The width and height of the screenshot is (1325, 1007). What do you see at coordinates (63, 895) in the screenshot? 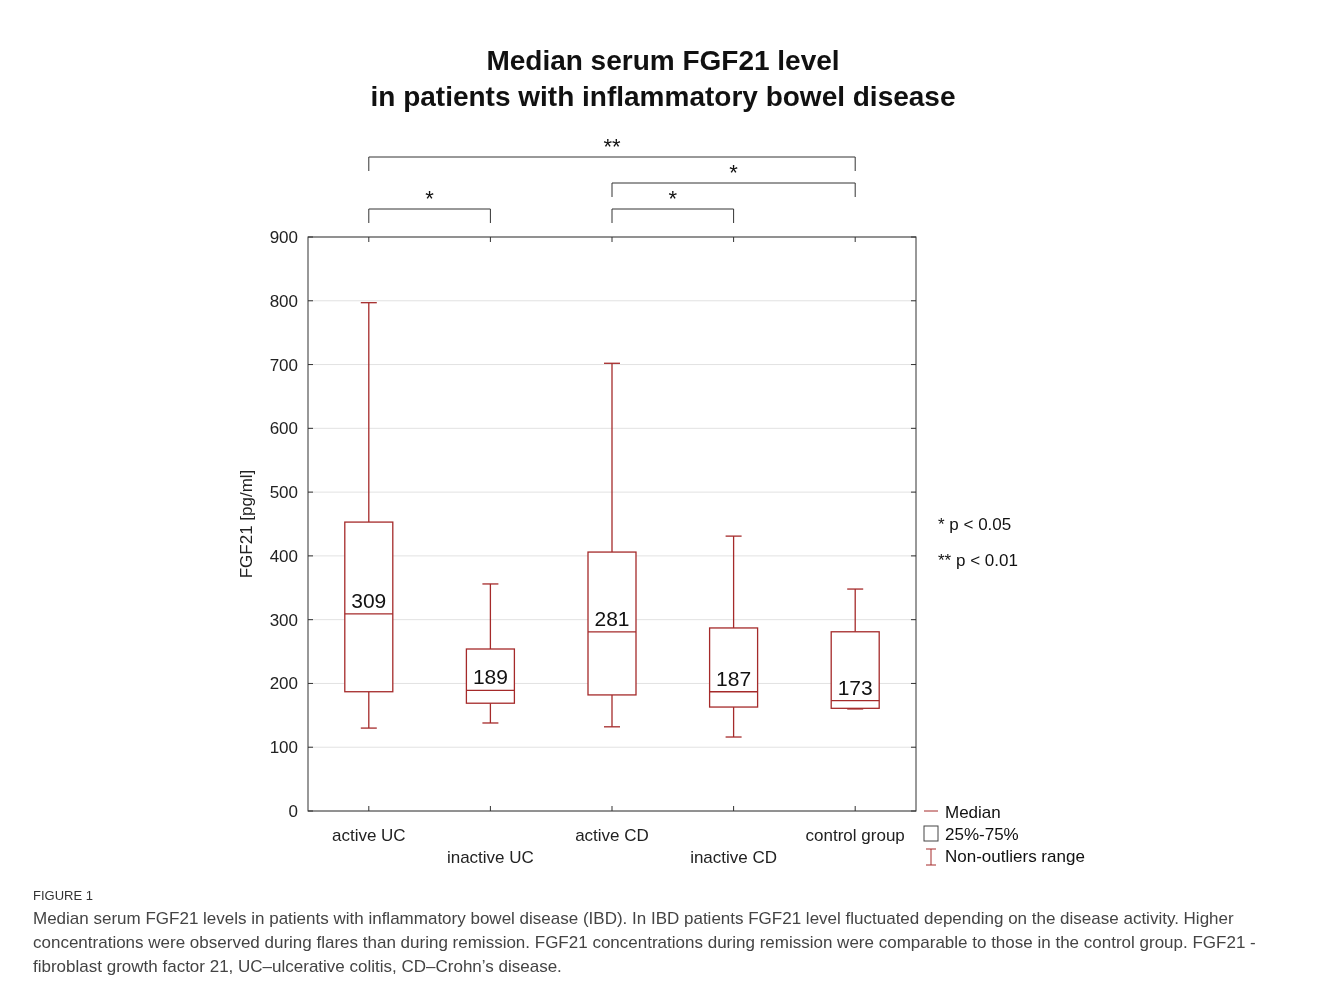
I see `caption: FIGURE 1` at bounding box center [63, 895].